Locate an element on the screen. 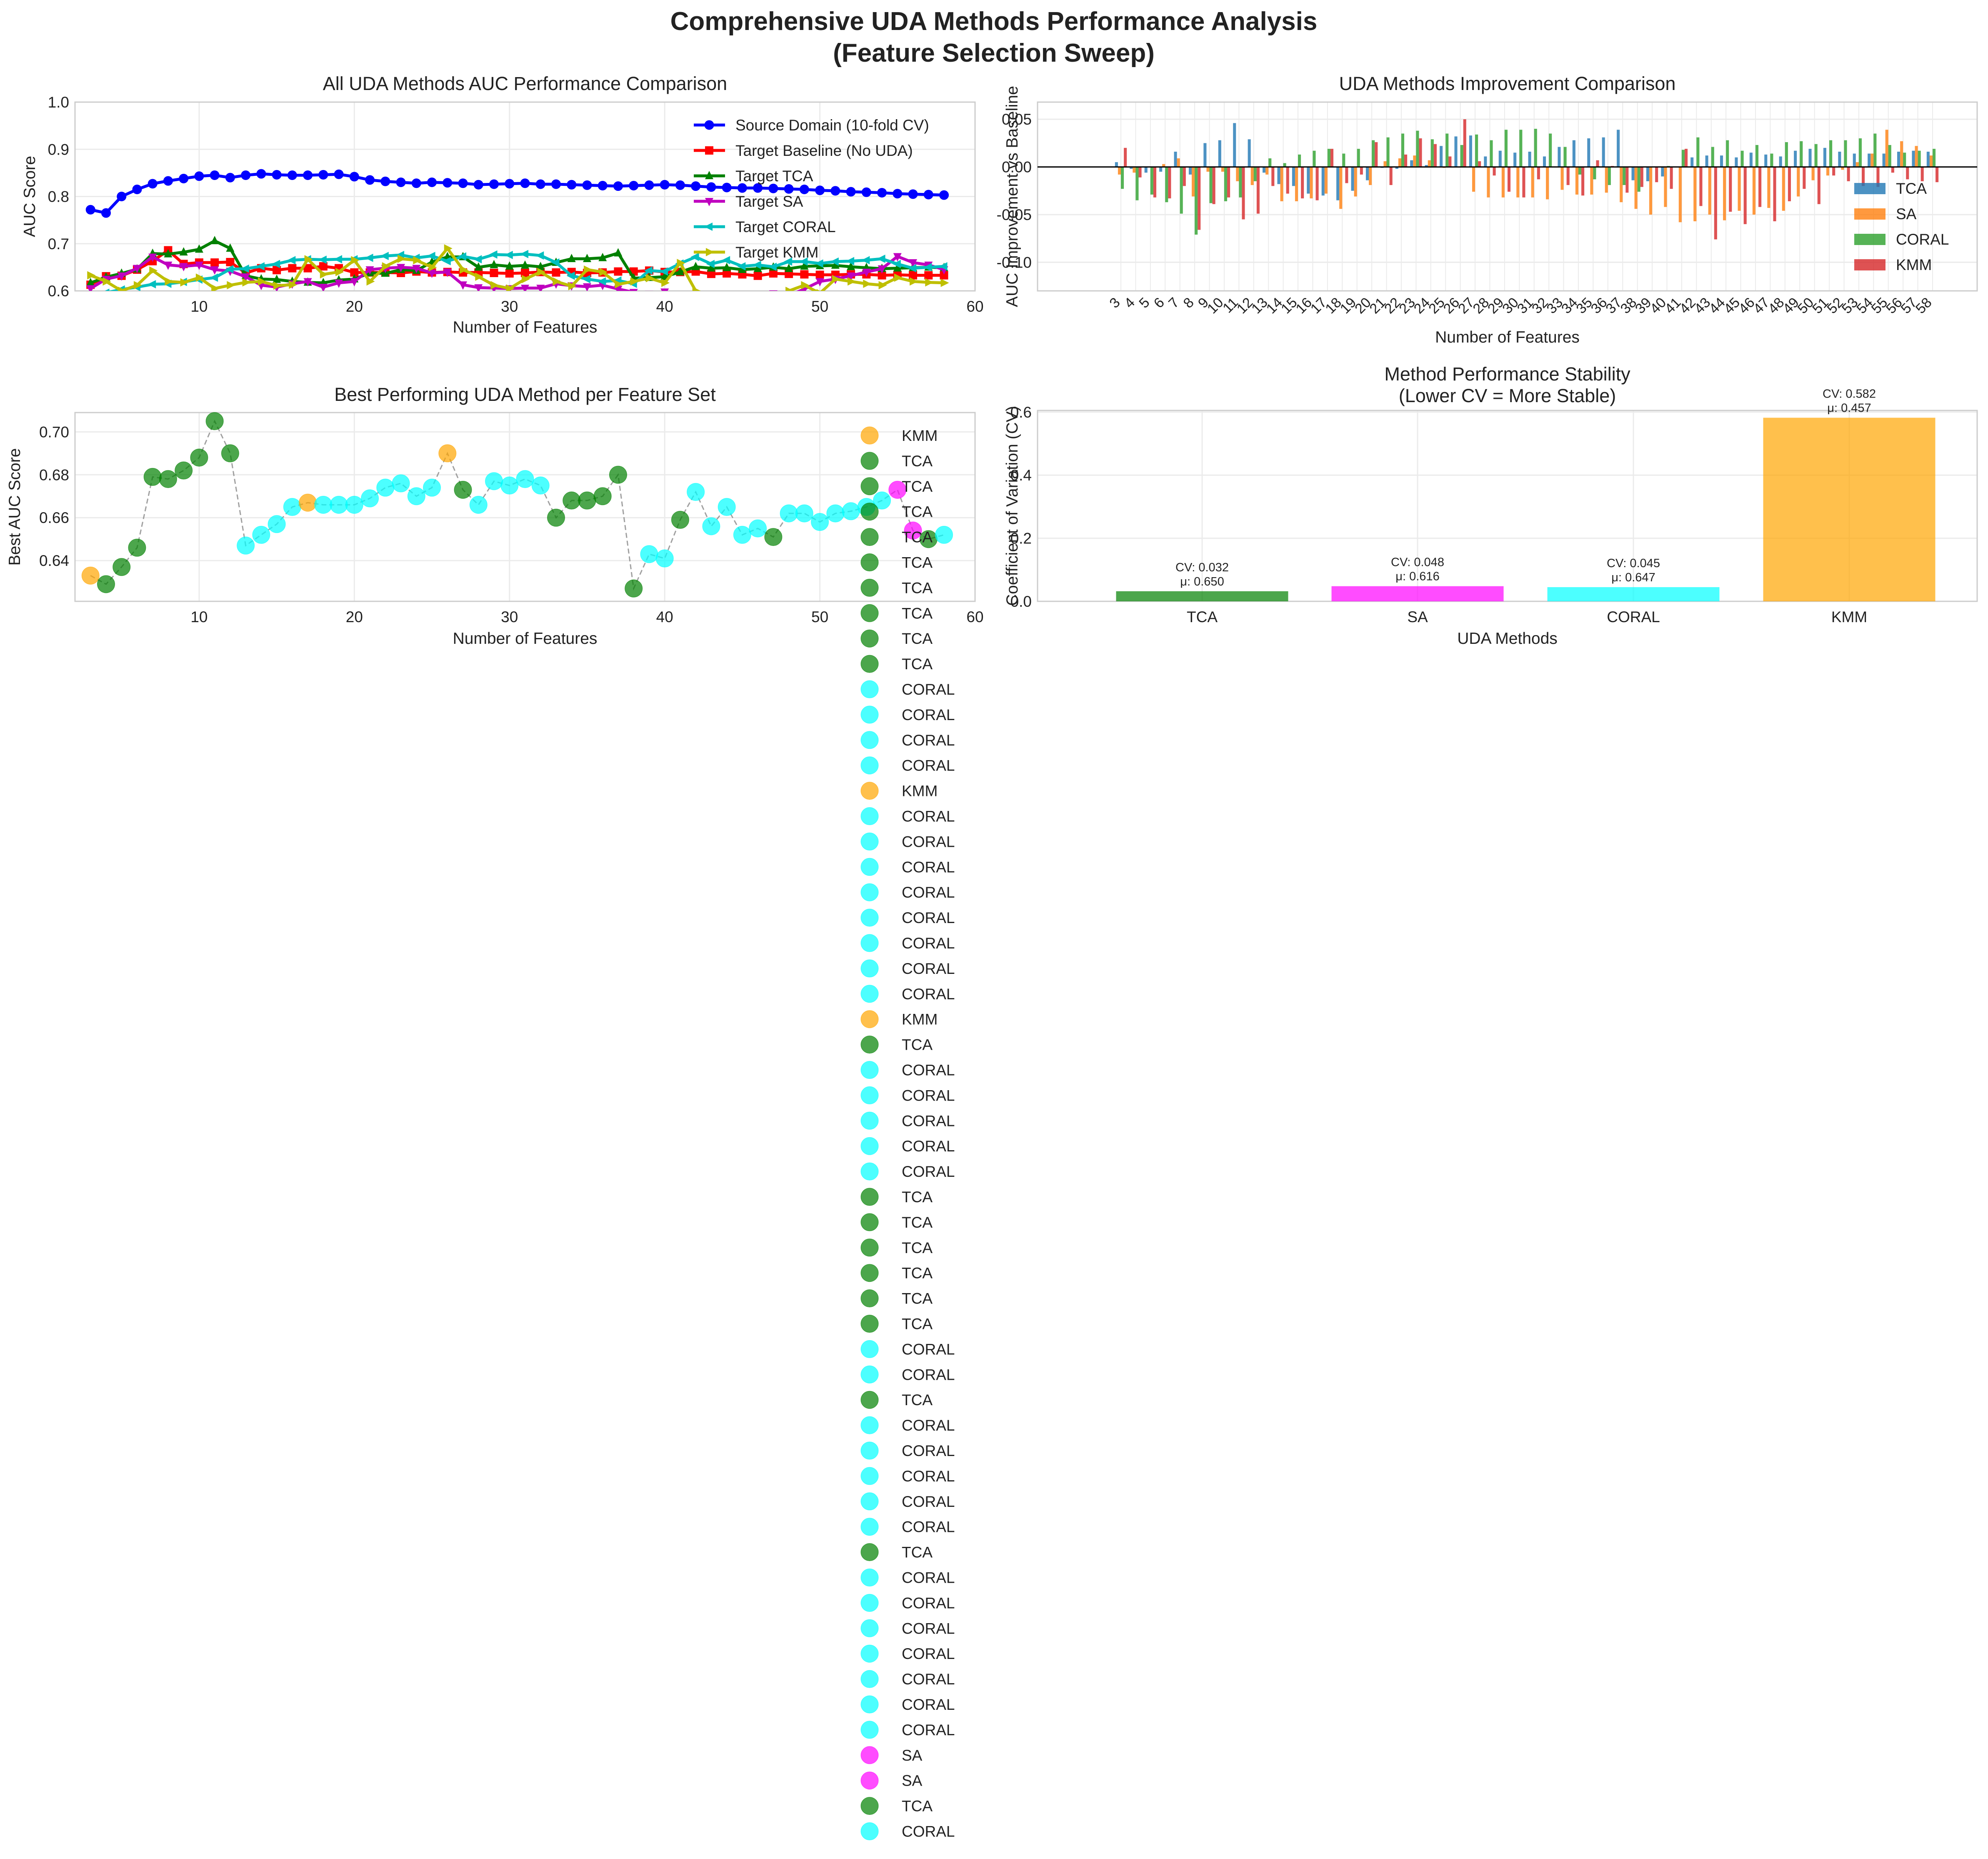 This screenshot has width=1988, height=1859. y-tick-label: 0.05 is located at coordinates (1017, 119).